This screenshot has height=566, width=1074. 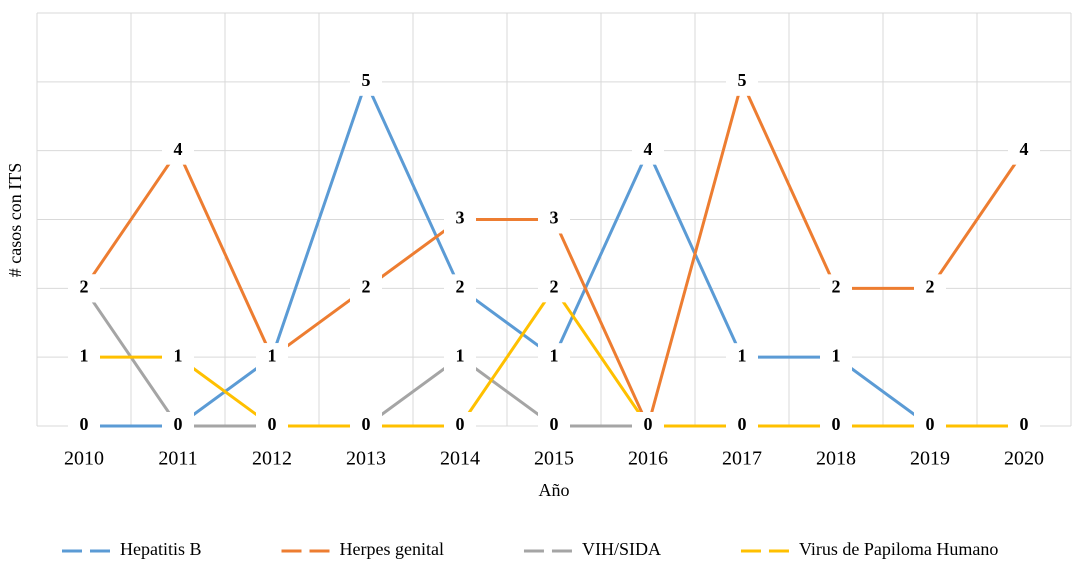 I want to click on x-tick-label: 2020, so click(x=1024, y=459).